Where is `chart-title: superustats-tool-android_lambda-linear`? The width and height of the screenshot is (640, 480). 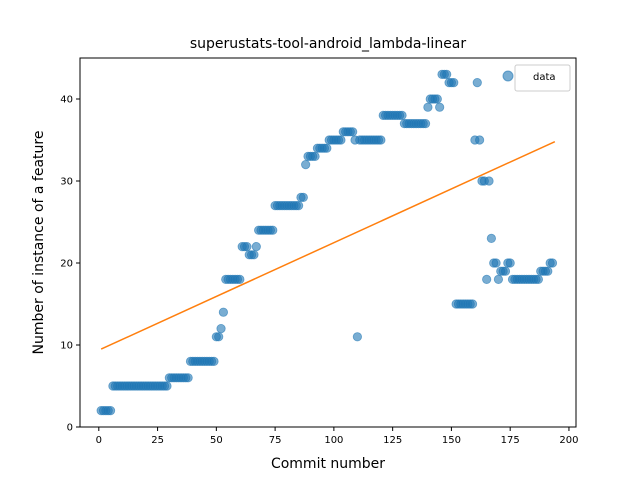 chart-title: superustats-tool-android_lambda-linear is located at coordinates (328, 44).